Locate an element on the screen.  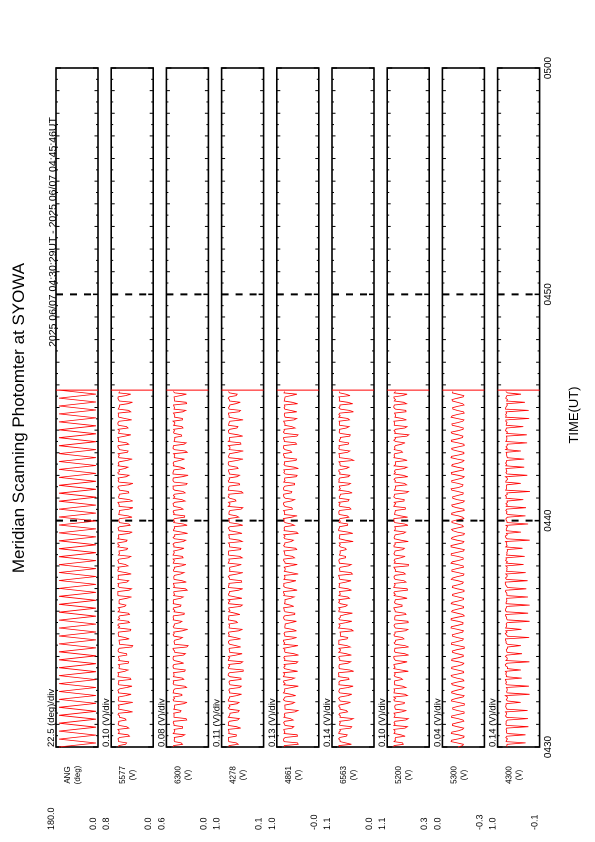
x-tick-label: 0500 is located at coordinates (548, 67).